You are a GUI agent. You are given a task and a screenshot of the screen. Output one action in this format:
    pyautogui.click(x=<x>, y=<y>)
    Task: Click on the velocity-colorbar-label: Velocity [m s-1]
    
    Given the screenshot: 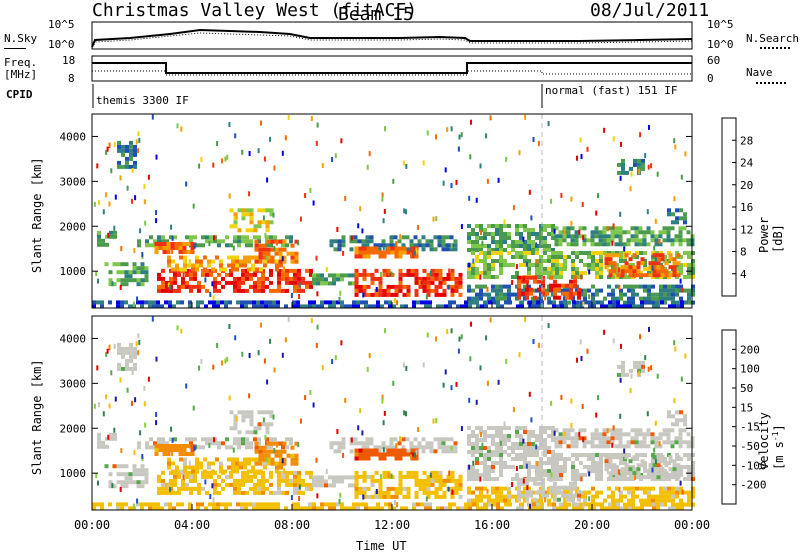 What is the action you would take?
    pyautogui.click(x=771, y=441)
    